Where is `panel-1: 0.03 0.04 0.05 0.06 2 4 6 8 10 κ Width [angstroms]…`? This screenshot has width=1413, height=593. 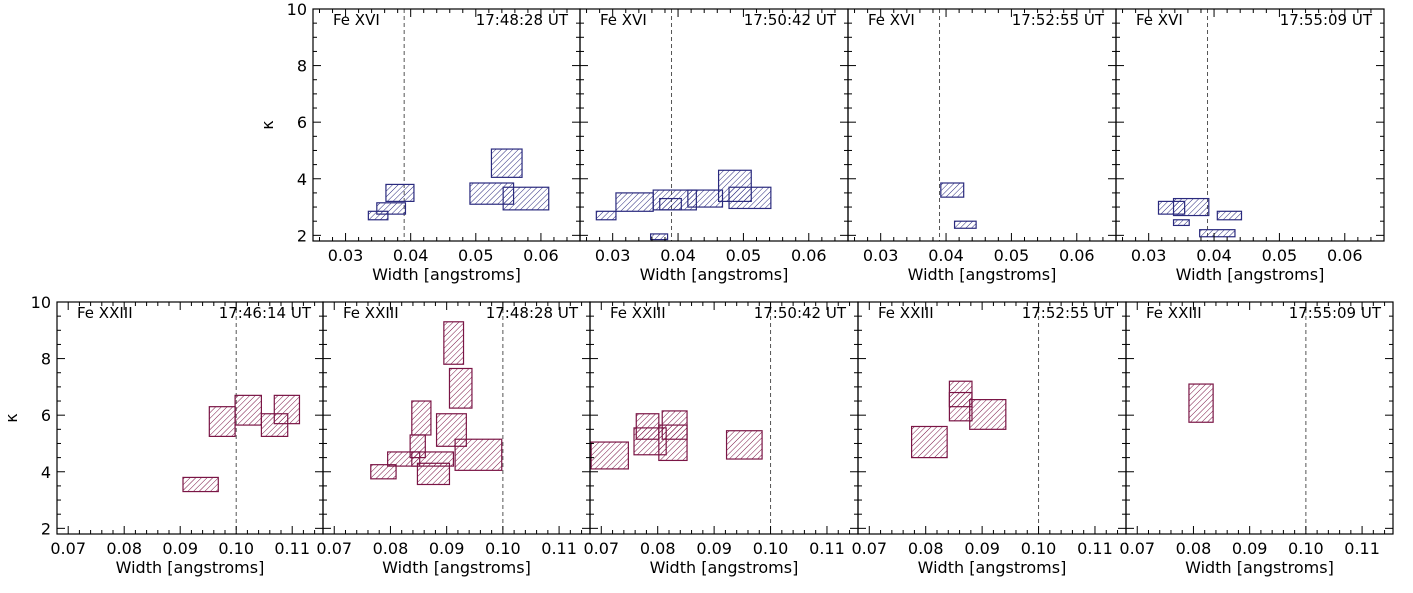
panel-1: 0.03 0.04 0.05 0.06 2 4 6 8 10 κ Width [angstroms]… is located at coordinates (419, 142).